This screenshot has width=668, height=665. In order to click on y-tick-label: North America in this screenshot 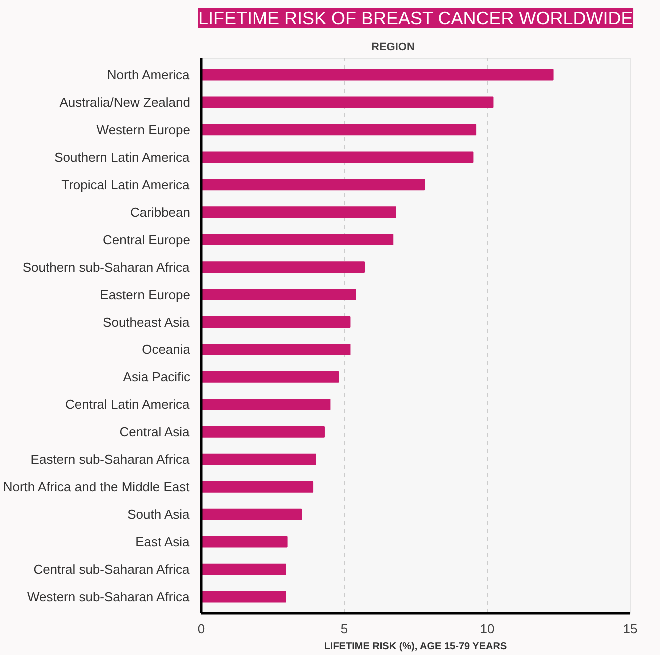, I will do `click(149, 74)`.